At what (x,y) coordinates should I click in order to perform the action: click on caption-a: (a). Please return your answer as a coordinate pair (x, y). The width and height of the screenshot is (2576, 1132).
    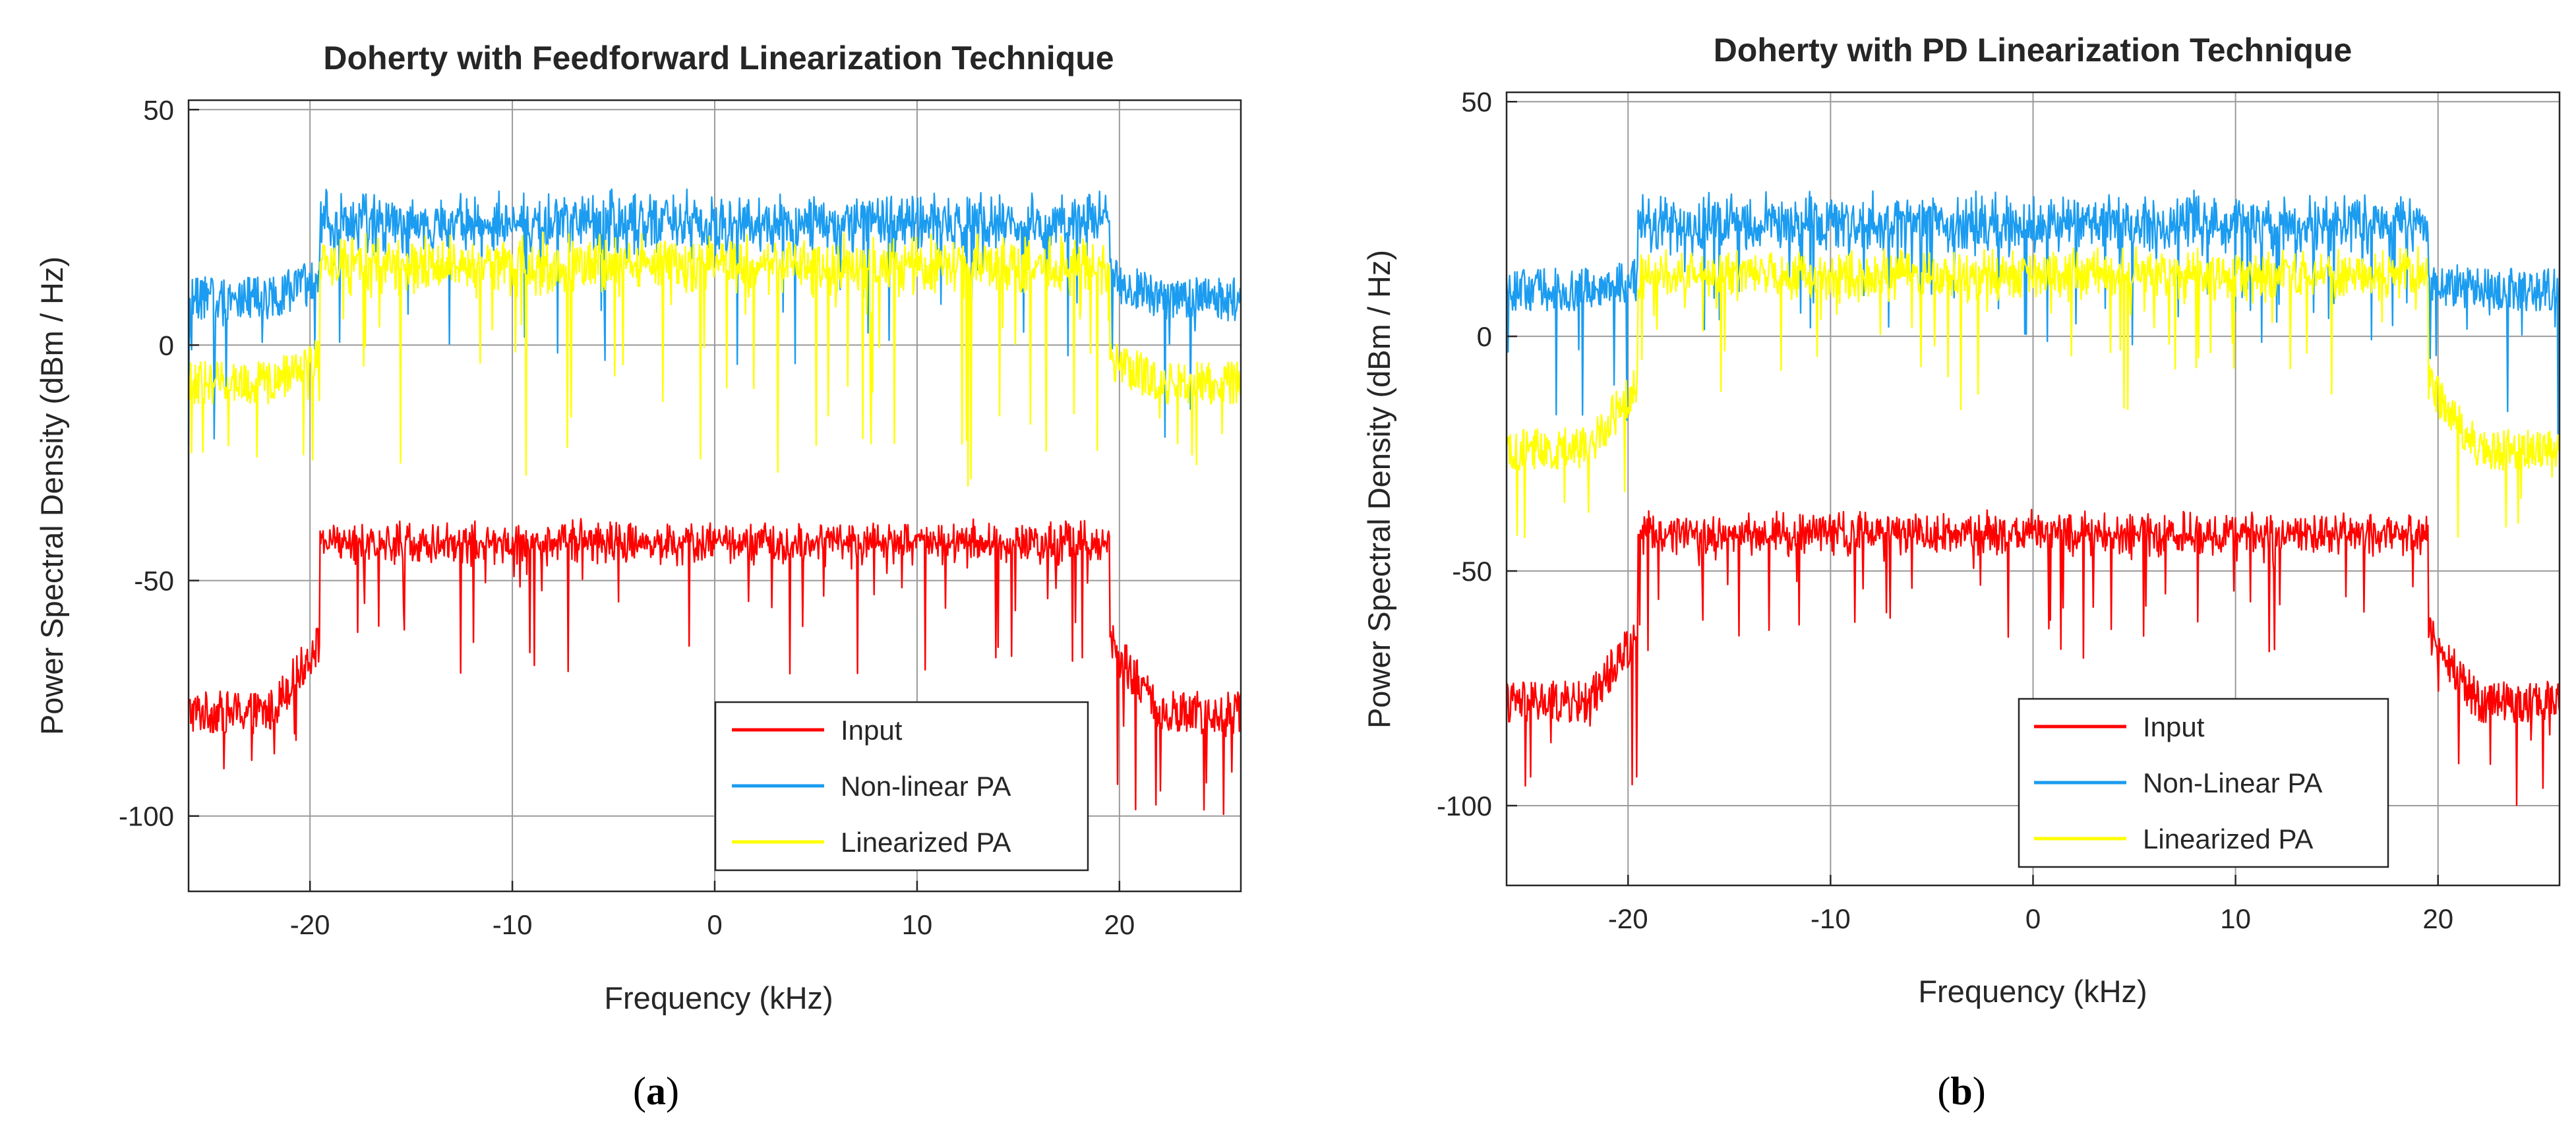
    Looking at the image, I should click on (656, 1091).